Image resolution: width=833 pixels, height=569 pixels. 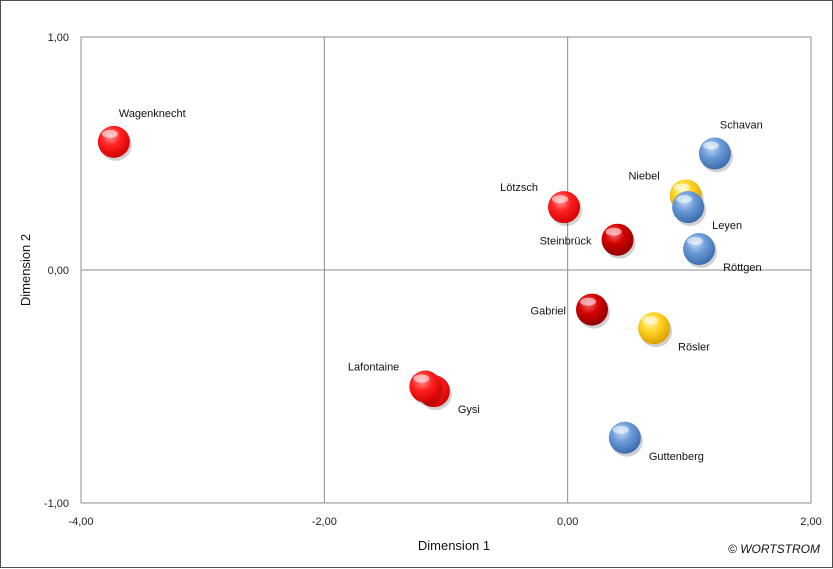 I want to click on point-label: Leyen, so click(x=727, y=226).